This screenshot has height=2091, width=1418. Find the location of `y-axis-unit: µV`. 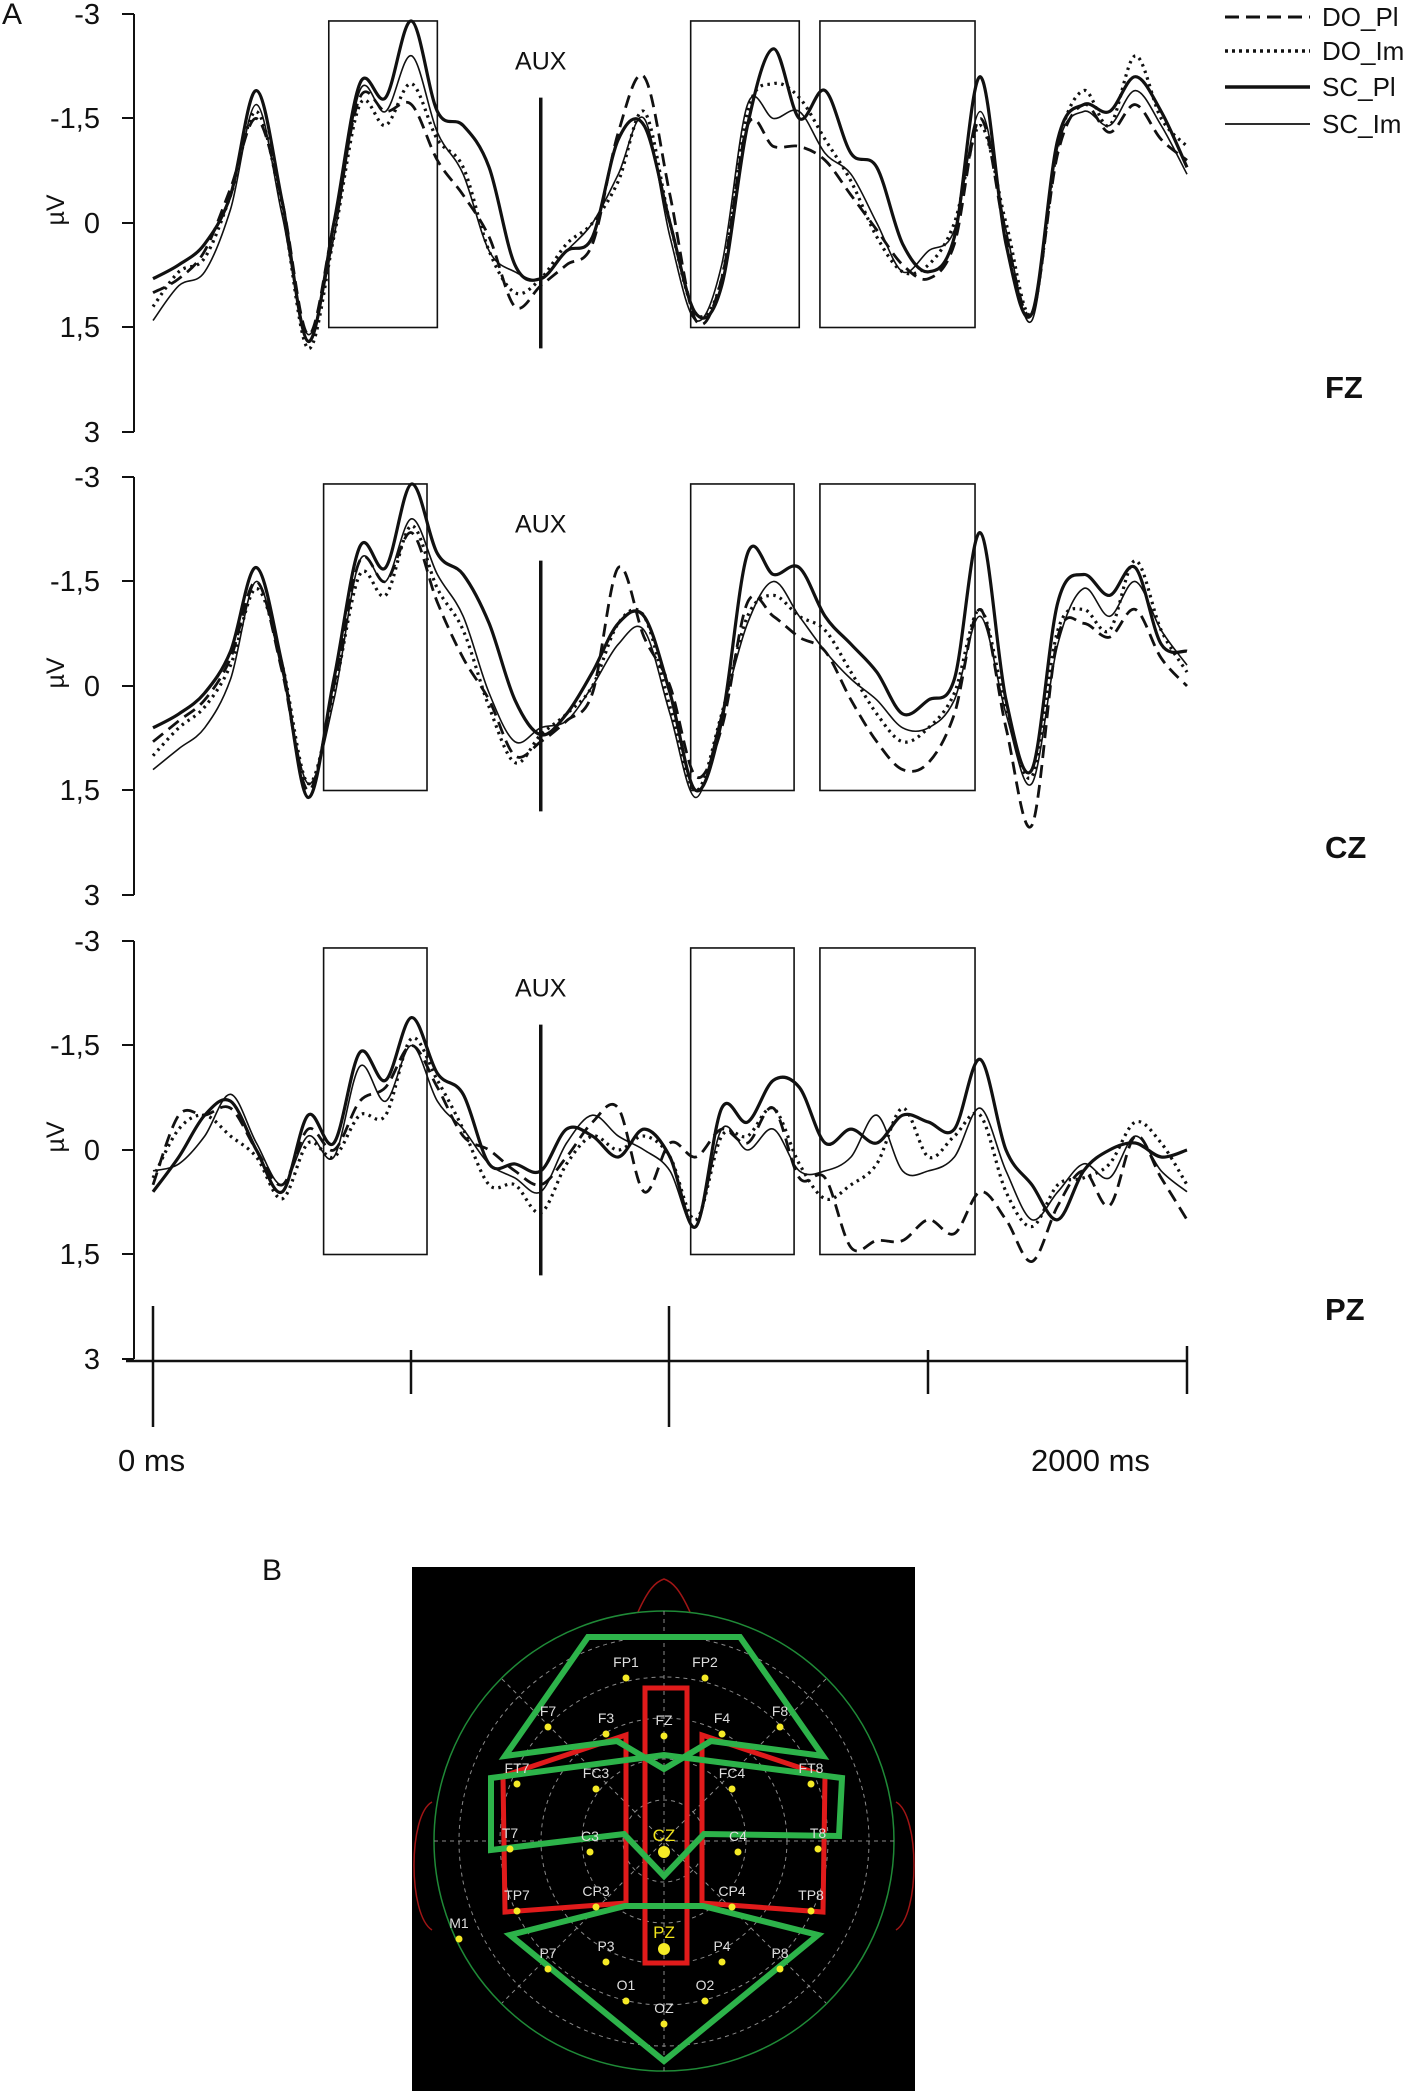

y-axis-unit: µV is located at coordinates (56, 209).